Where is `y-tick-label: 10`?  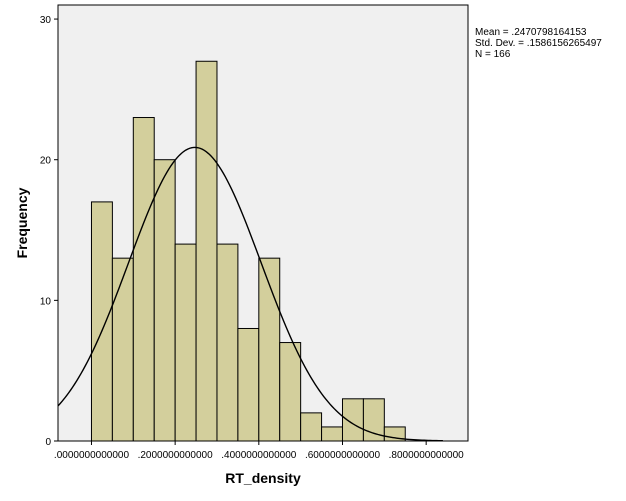
y-tick-label: 10 is located at coordinates (46, 301).